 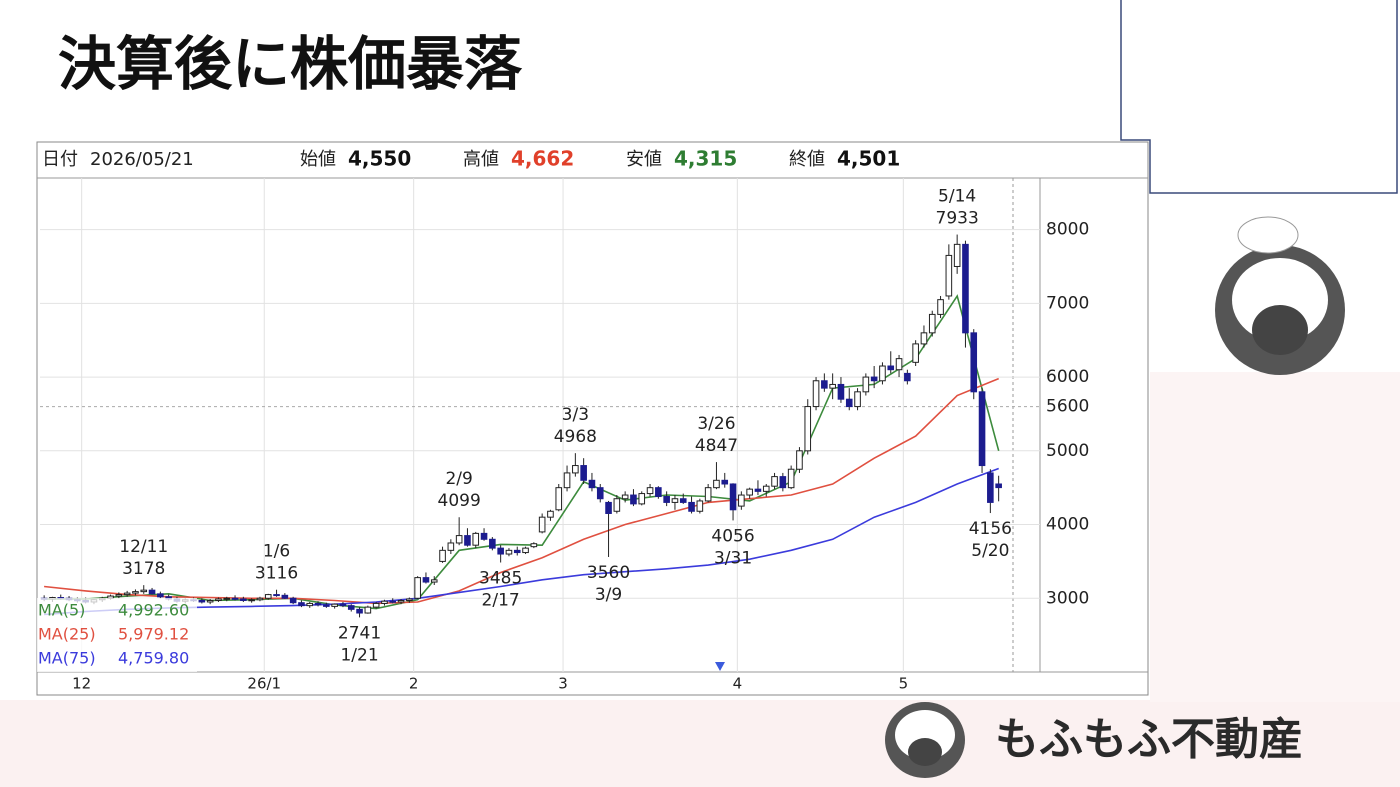 I want to click on x-tick-label: 26/1, so click(x=264, y=684).